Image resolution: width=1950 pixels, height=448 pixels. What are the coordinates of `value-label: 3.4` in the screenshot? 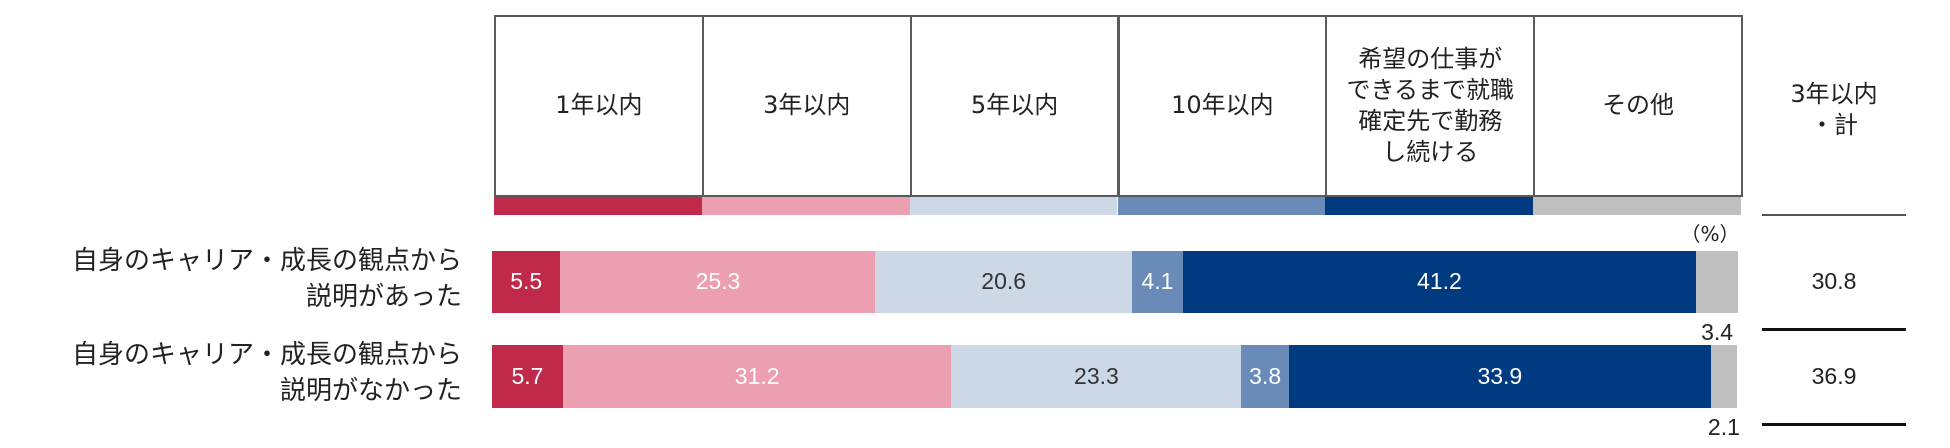 It's located at (1717, 332).